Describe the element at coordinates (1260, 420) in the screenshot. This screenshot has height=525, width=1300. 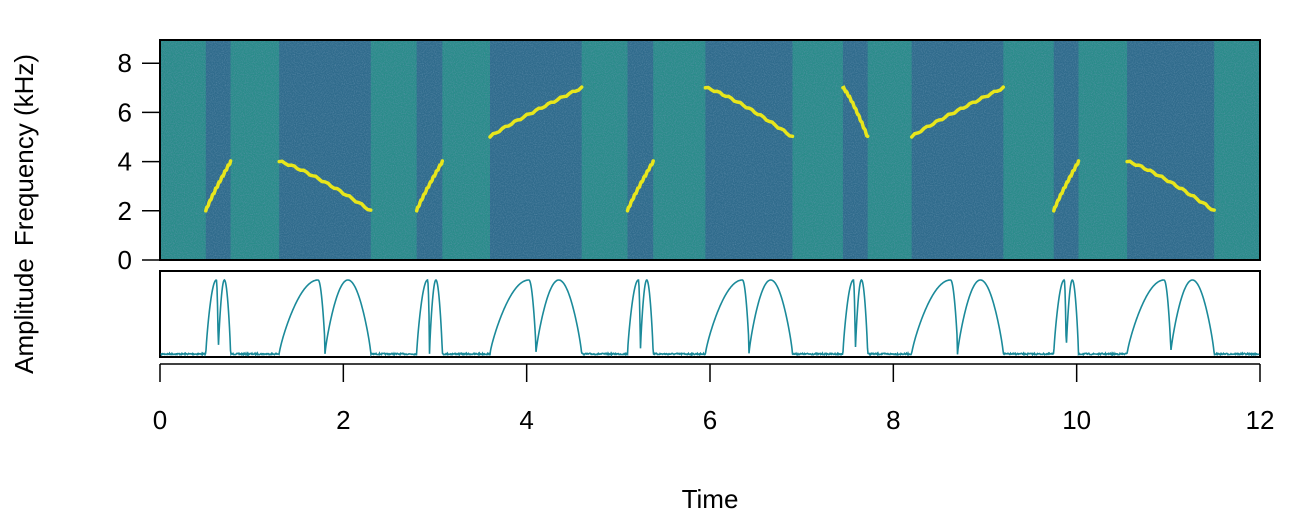
I see `x-tick-label-12: 12` at that location.